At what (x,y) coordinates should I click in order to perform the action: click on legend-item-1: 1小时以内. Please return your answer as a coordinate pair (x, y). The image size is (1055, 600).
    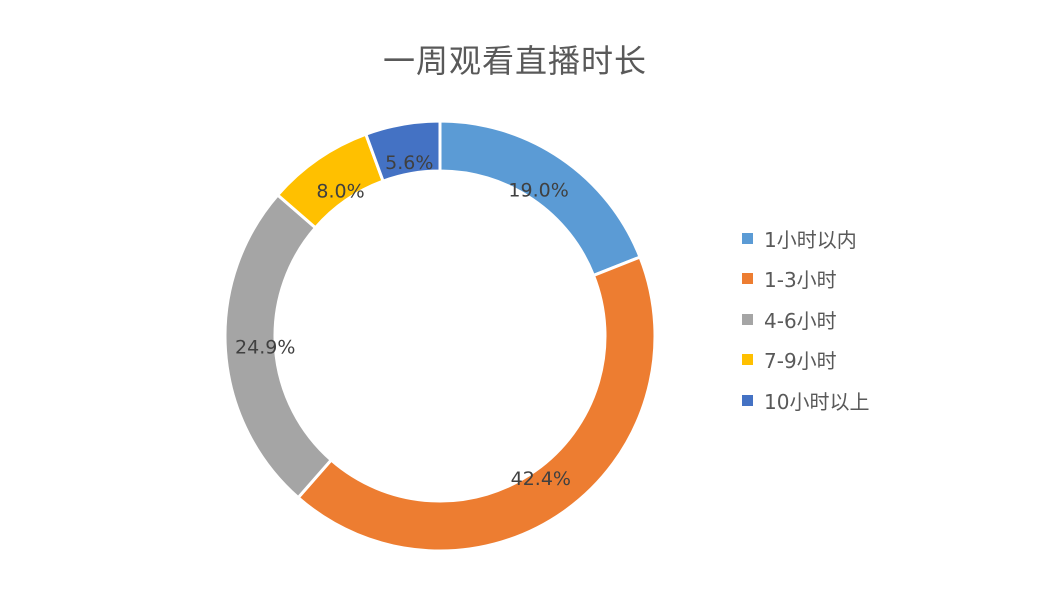
    Looking at the image, I should click on (805, 238).